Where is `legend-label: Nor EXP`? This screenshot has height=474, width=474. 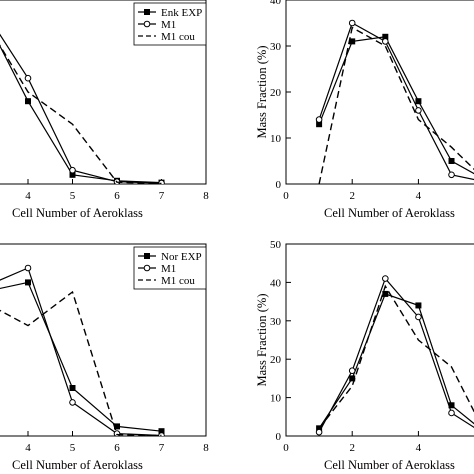 legend-label: Nor EXP is located at coordinates (181, 257).